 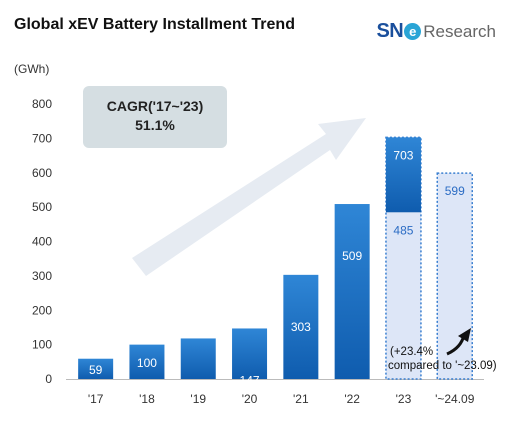 I want to click on y-tick-label: 400, so click(x=42, y=242).